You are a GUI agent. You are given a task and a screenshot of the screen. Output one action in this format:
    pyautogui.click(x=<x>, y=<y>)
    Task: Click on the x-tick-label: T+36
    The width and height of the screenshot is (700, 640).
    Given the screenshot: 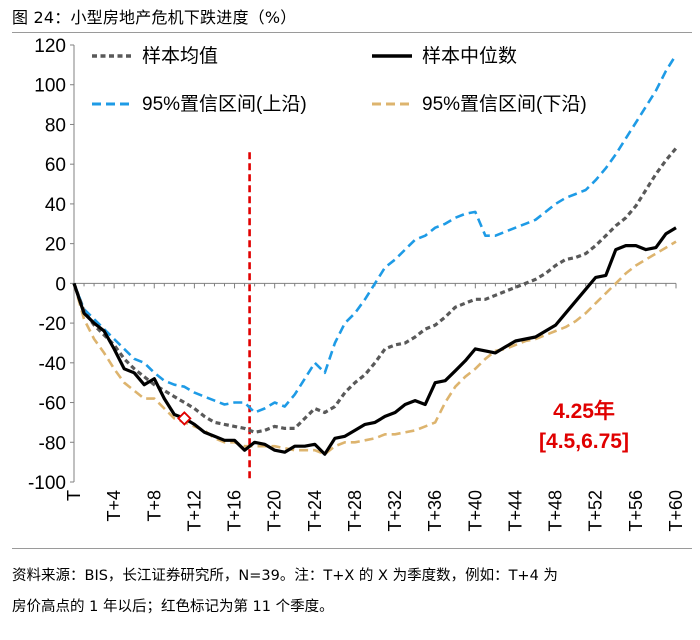 What is the action you would take?
    pyautogui.click(x=435, y=511)
    